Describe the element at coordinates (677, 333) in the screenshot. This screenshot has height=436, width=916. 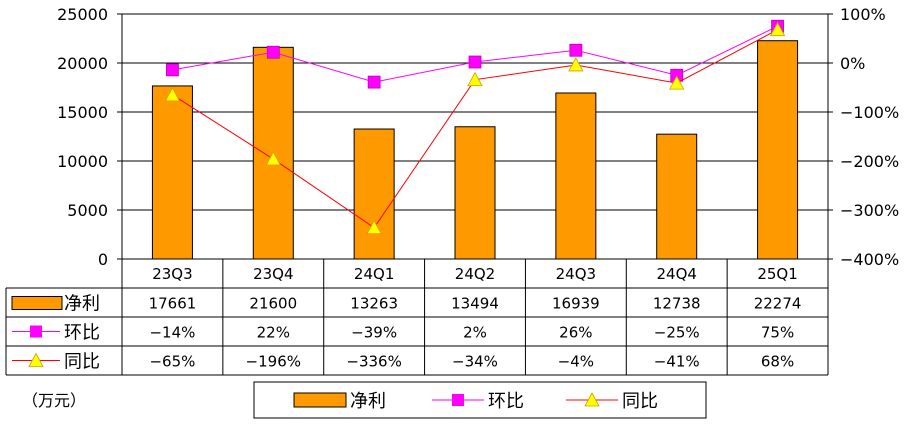
I see `table-cell: −25%` at that location.